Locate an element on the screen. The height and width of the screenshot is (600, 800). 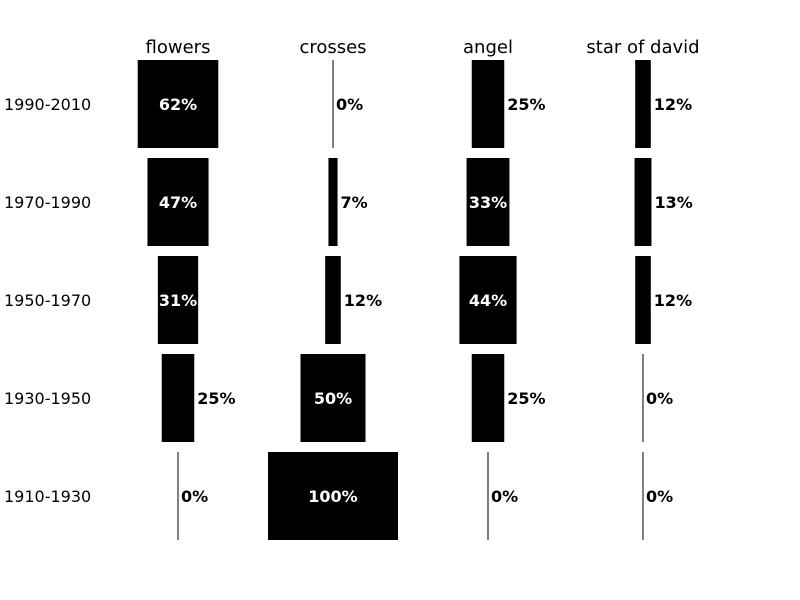
column-label: star of david is located at coordinates (642, 47).